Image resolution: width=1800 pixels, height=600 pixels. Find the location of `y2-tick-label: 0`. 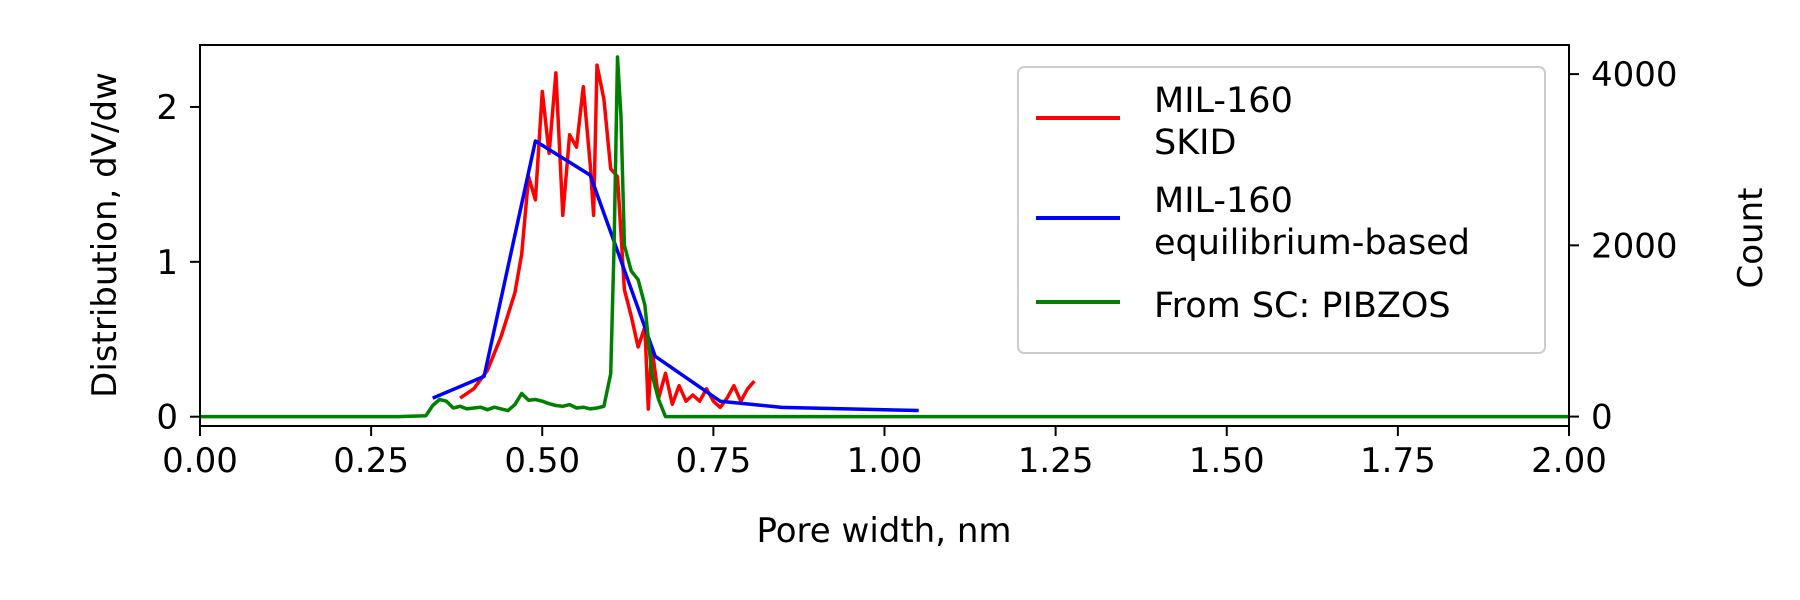

y2-tick-label: 0 is located at coordinates (1602, 418).